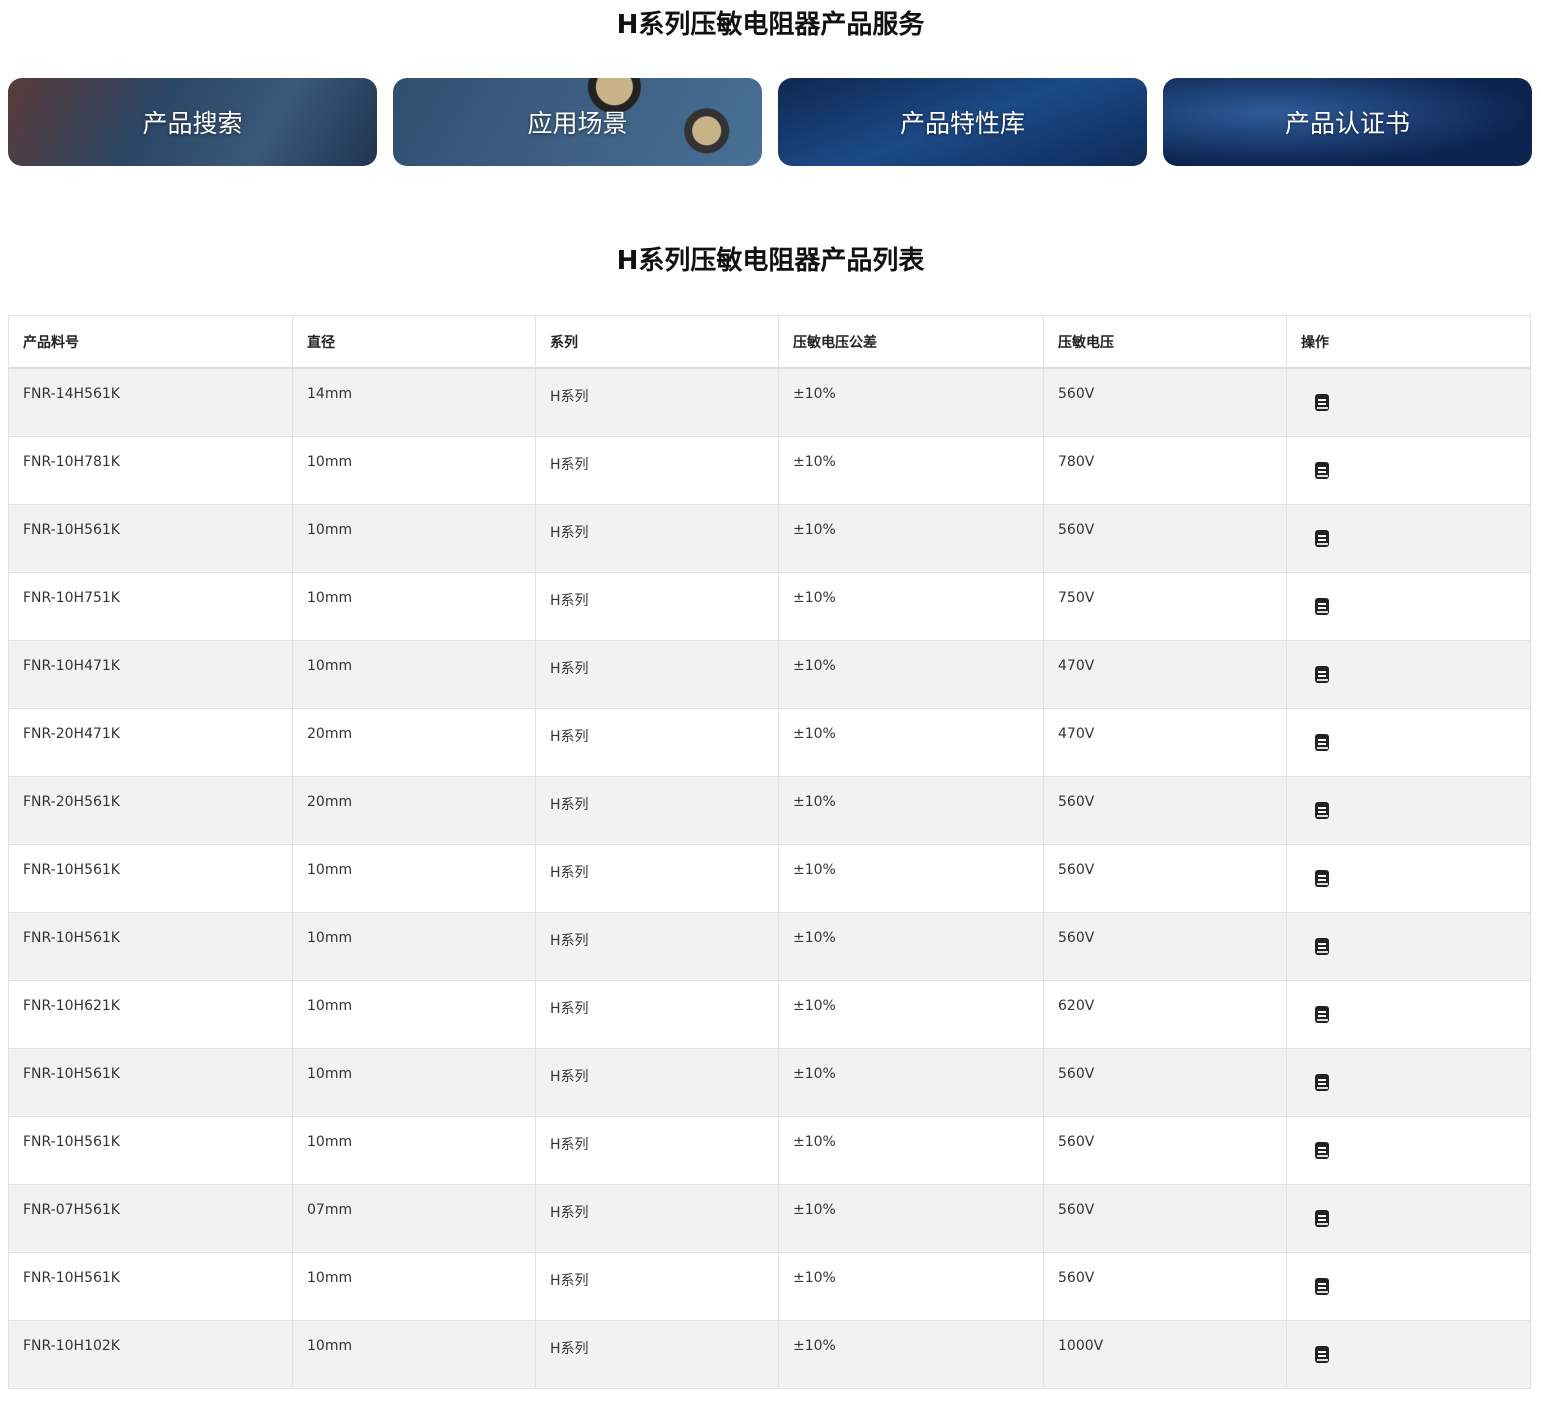 This screenshot has width=1541, height=1407. What do you see at coordinates (150, 674) in the screenshot?
I see `cell-part-number: FNR-10H471K` at bounding box center [150, 674].